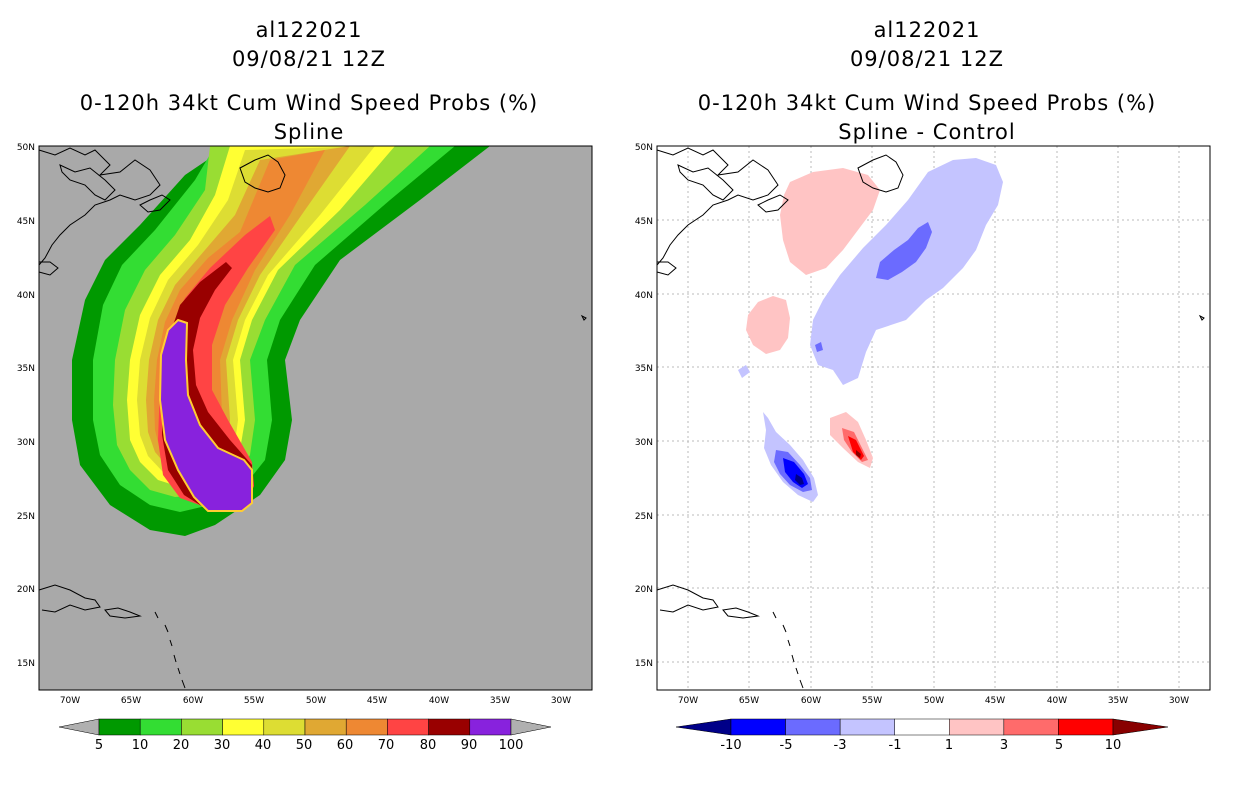 This screenshot has height=800, width=1236. I want to click on coastline-north-america, so click(717, 206).